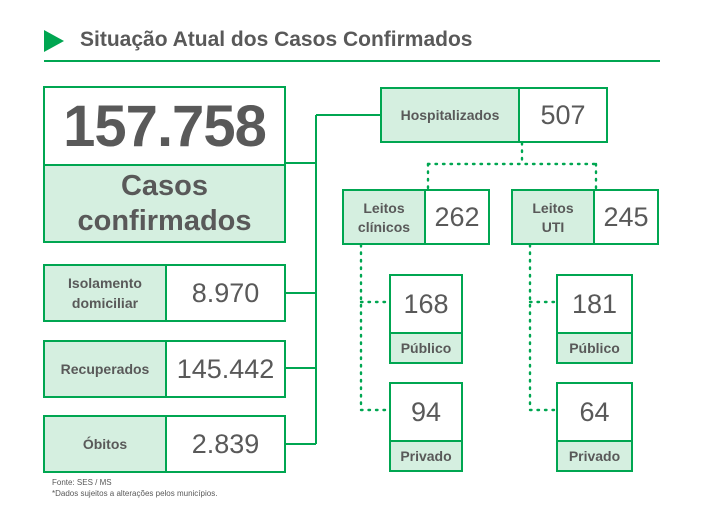 This screenshot has height=513, width=705. Describe the element at coordinates (352, 61) in the screenshot. I see `header-underline` at that location.